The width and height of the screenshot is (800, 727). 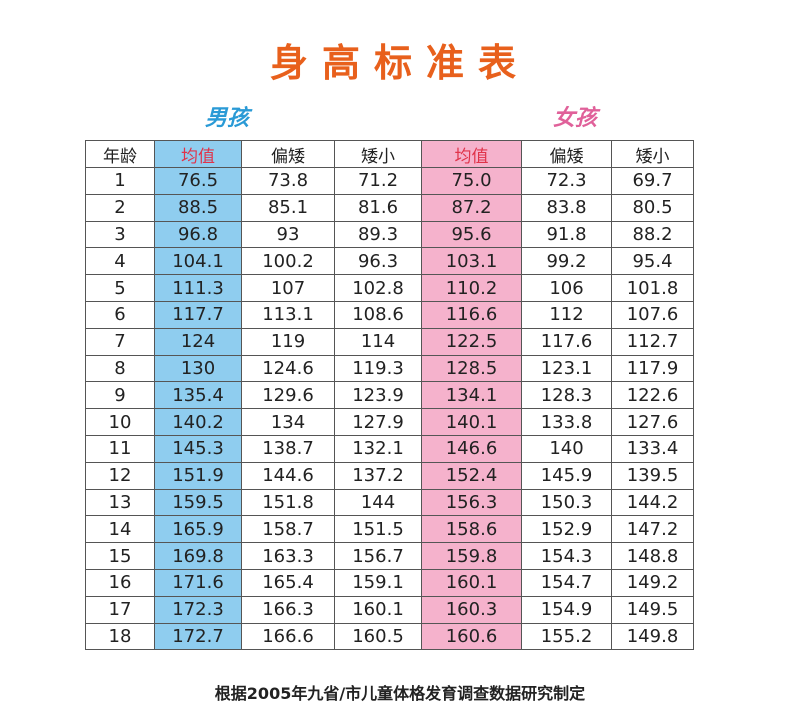 I want to click on cell-girl-short: 155.2, so click(x=566, y=636).